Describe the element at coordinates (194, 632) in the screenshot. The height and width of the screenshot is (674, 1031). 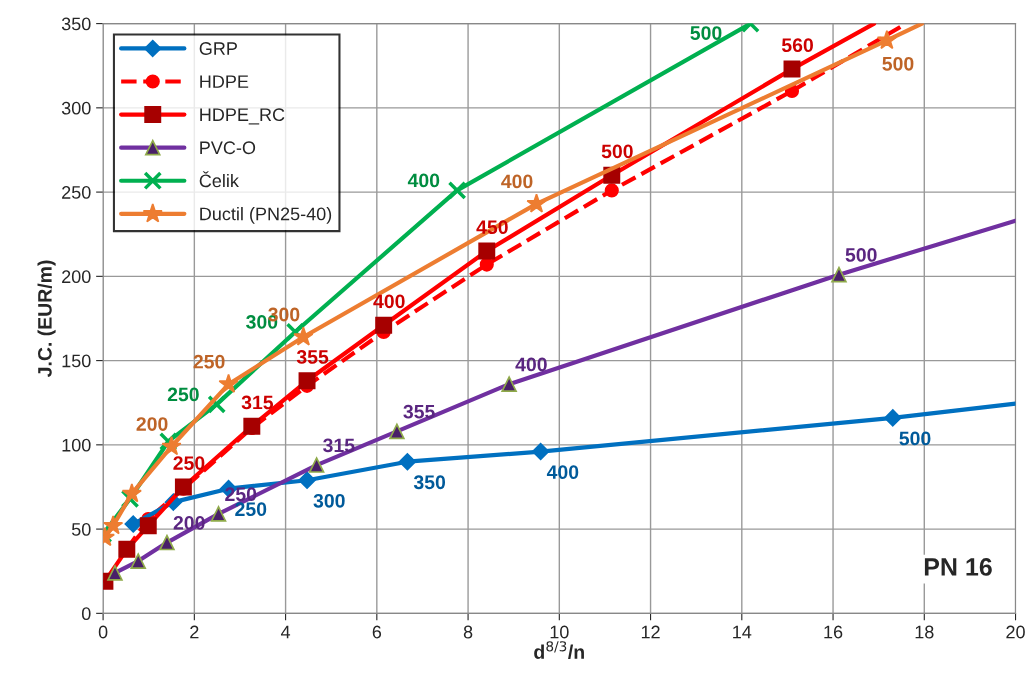
I see `x-tick-label: 2` at that location.